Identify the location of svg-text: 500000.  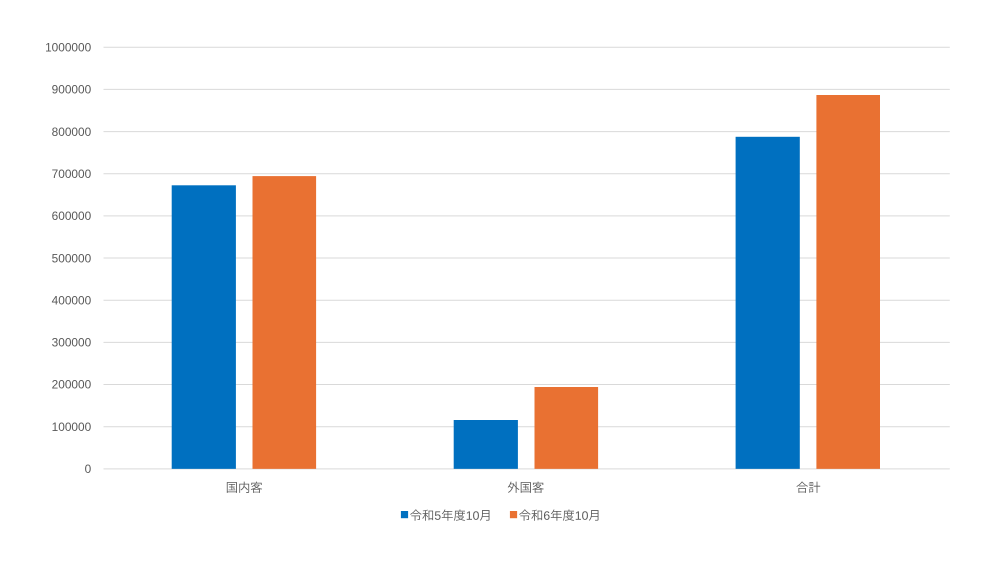
(72, 258).